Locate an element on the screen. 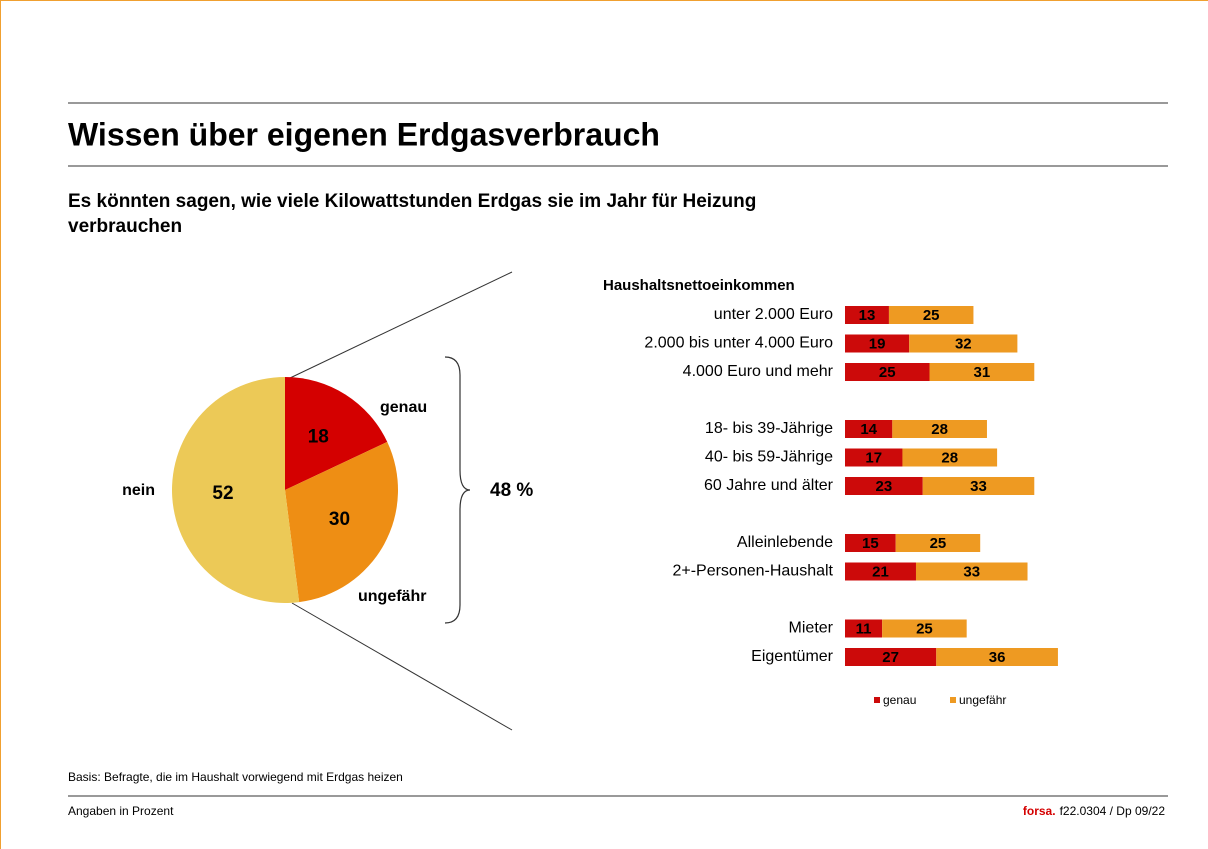  bar-value: 21 is located at coordinates (880, 571).